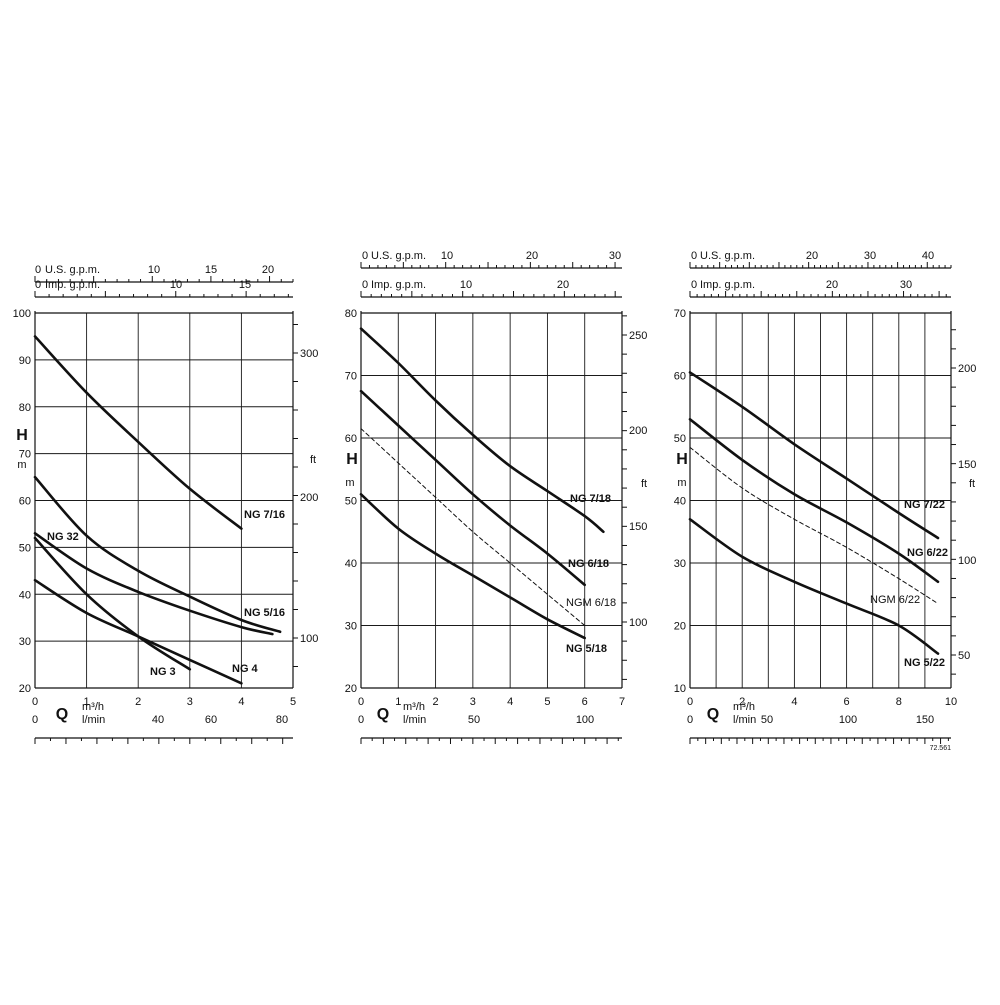  I want to click on series-label-ngm-6-18: NGM 6/18, so click(591, 603).